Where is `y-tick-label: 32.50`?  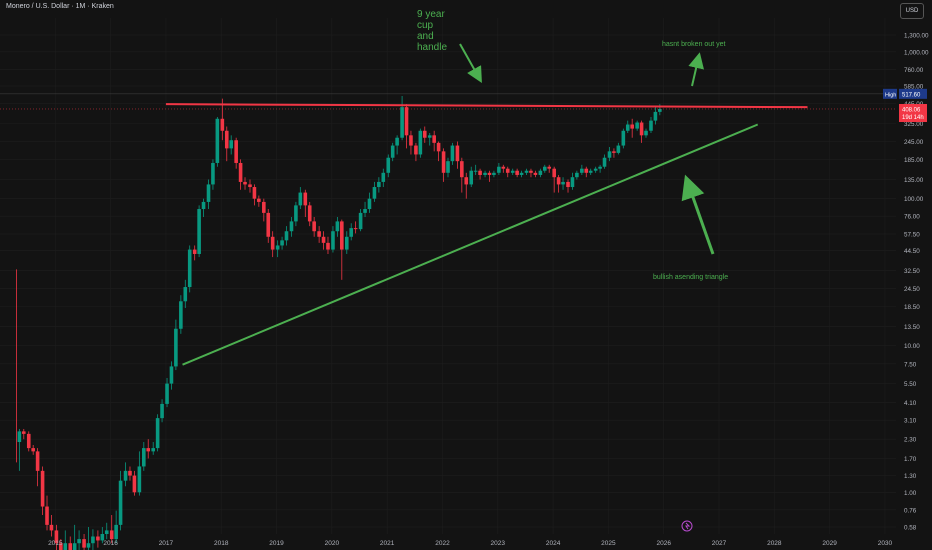 y-tick-label: 32.50 is located at coordinates (912, 271).